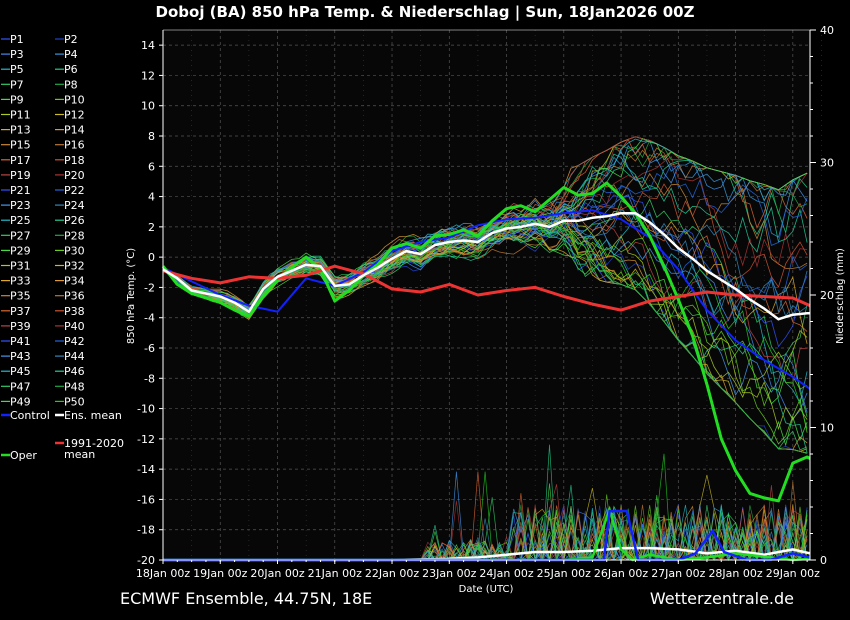 The width and height of the screenshot is (850, 620). I want to click on legend-label: P41, so click(20, 341).